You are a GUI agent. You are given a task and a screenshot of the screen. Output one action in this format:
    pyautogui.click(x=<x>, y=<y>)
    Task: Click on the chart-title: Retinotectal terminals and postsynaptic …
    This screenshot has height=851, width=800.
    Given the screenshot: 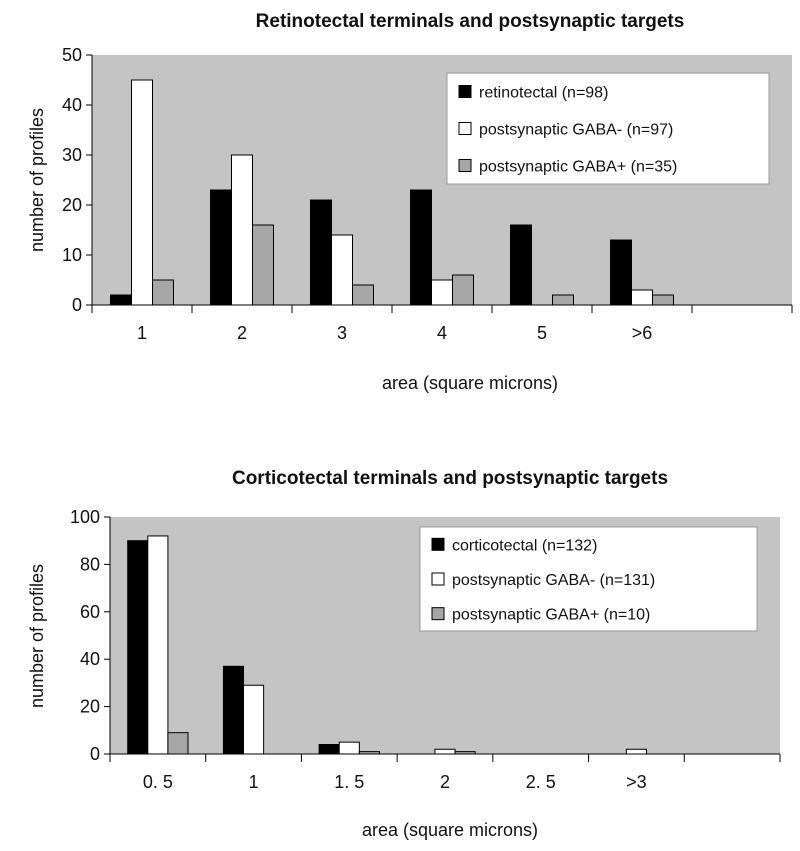 What is the action you would take?
    pyautogui.click(x=470, y=21)
    